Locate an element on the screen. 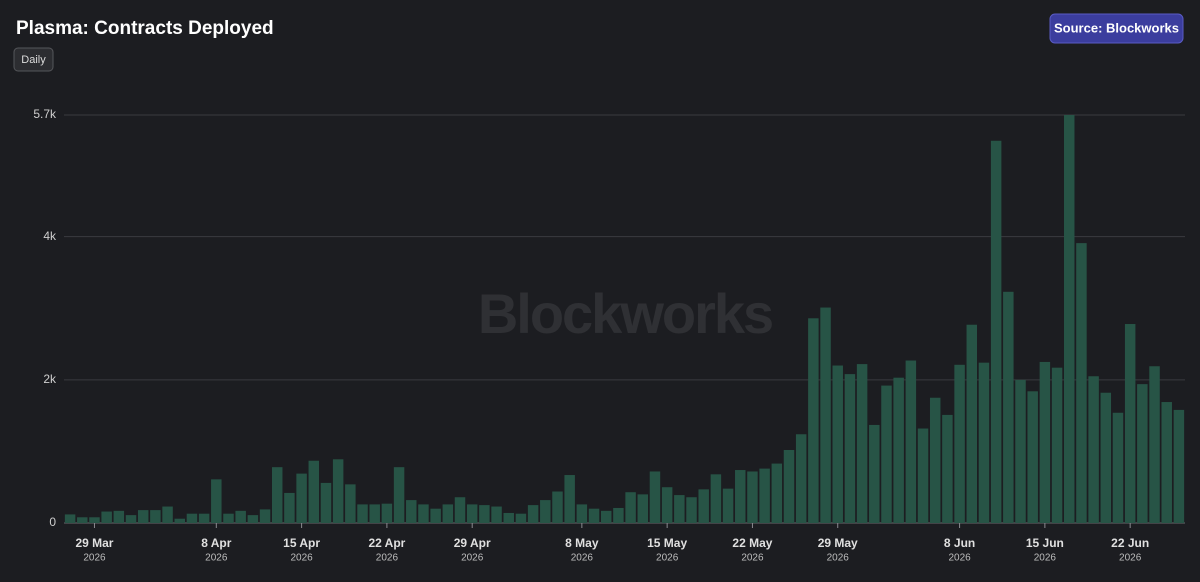 The image size is (1200, 582). y-tick-label: 4k is located at coordinates (50, 236).